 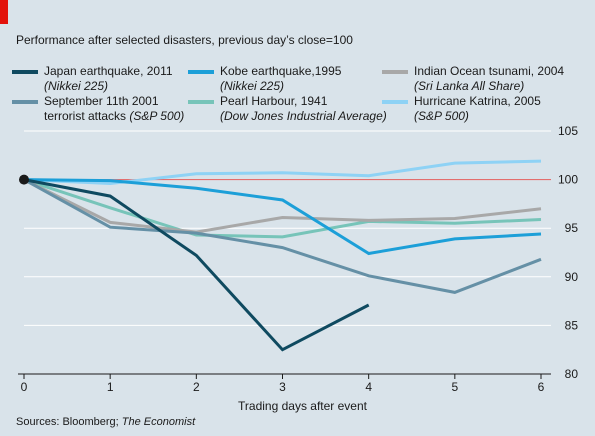 I want to click on x-tick-label-4: 4, so click(x=368, y=387).